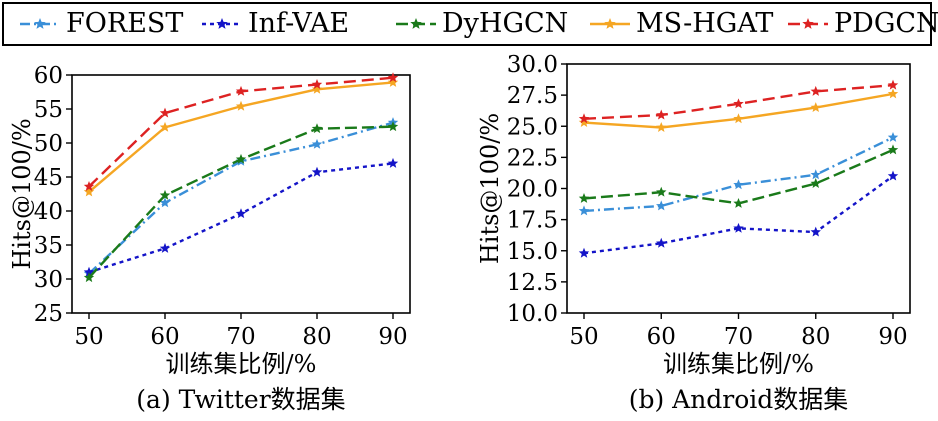 This screenshot has height=421, width=938. I want to click on panel-caption: (b) Android数据集, so click(739, 399).